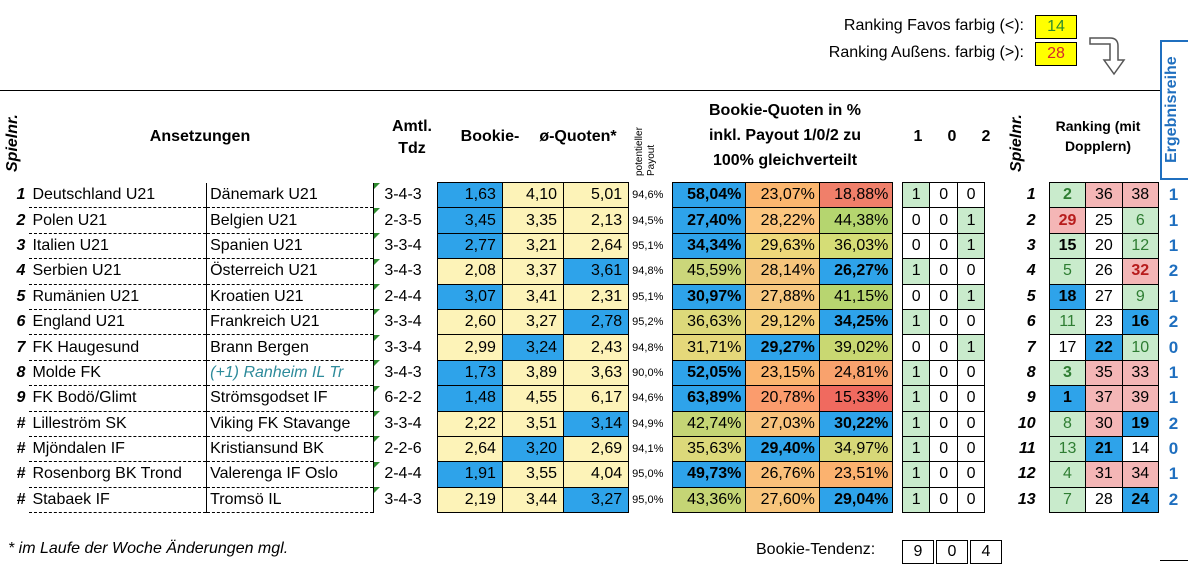 Image resolution: width=1188 pixels, height=565 pixels. Describe the element at coordinates (918, 552) in the screenshot. I see `tendenz-1-cell: 9` at that location.